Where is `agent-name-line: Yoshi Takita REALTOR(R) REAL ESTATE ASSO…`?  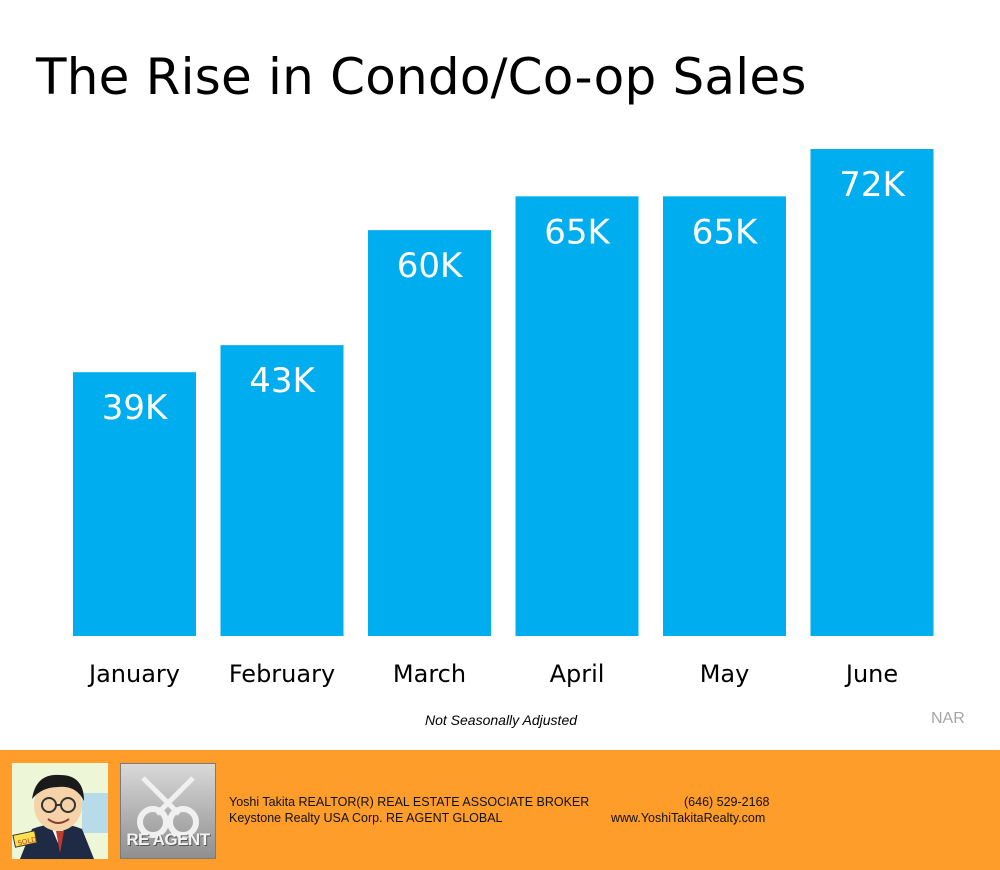
agent-name-line: Yoshi Takita REALTOR(R) REAL ESTATE ASSO… is located at coordinates (409, 802).